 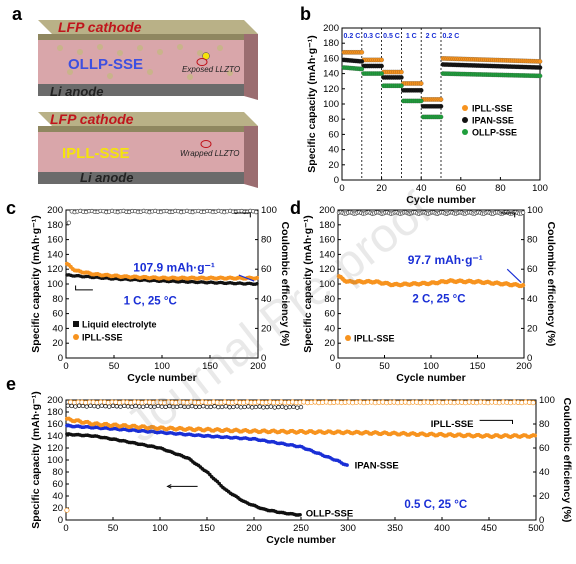 What do you see at coordinates (327, 284) in the screenshot?
I see `y-tick-label: 100` at bounding box center [327, 284].